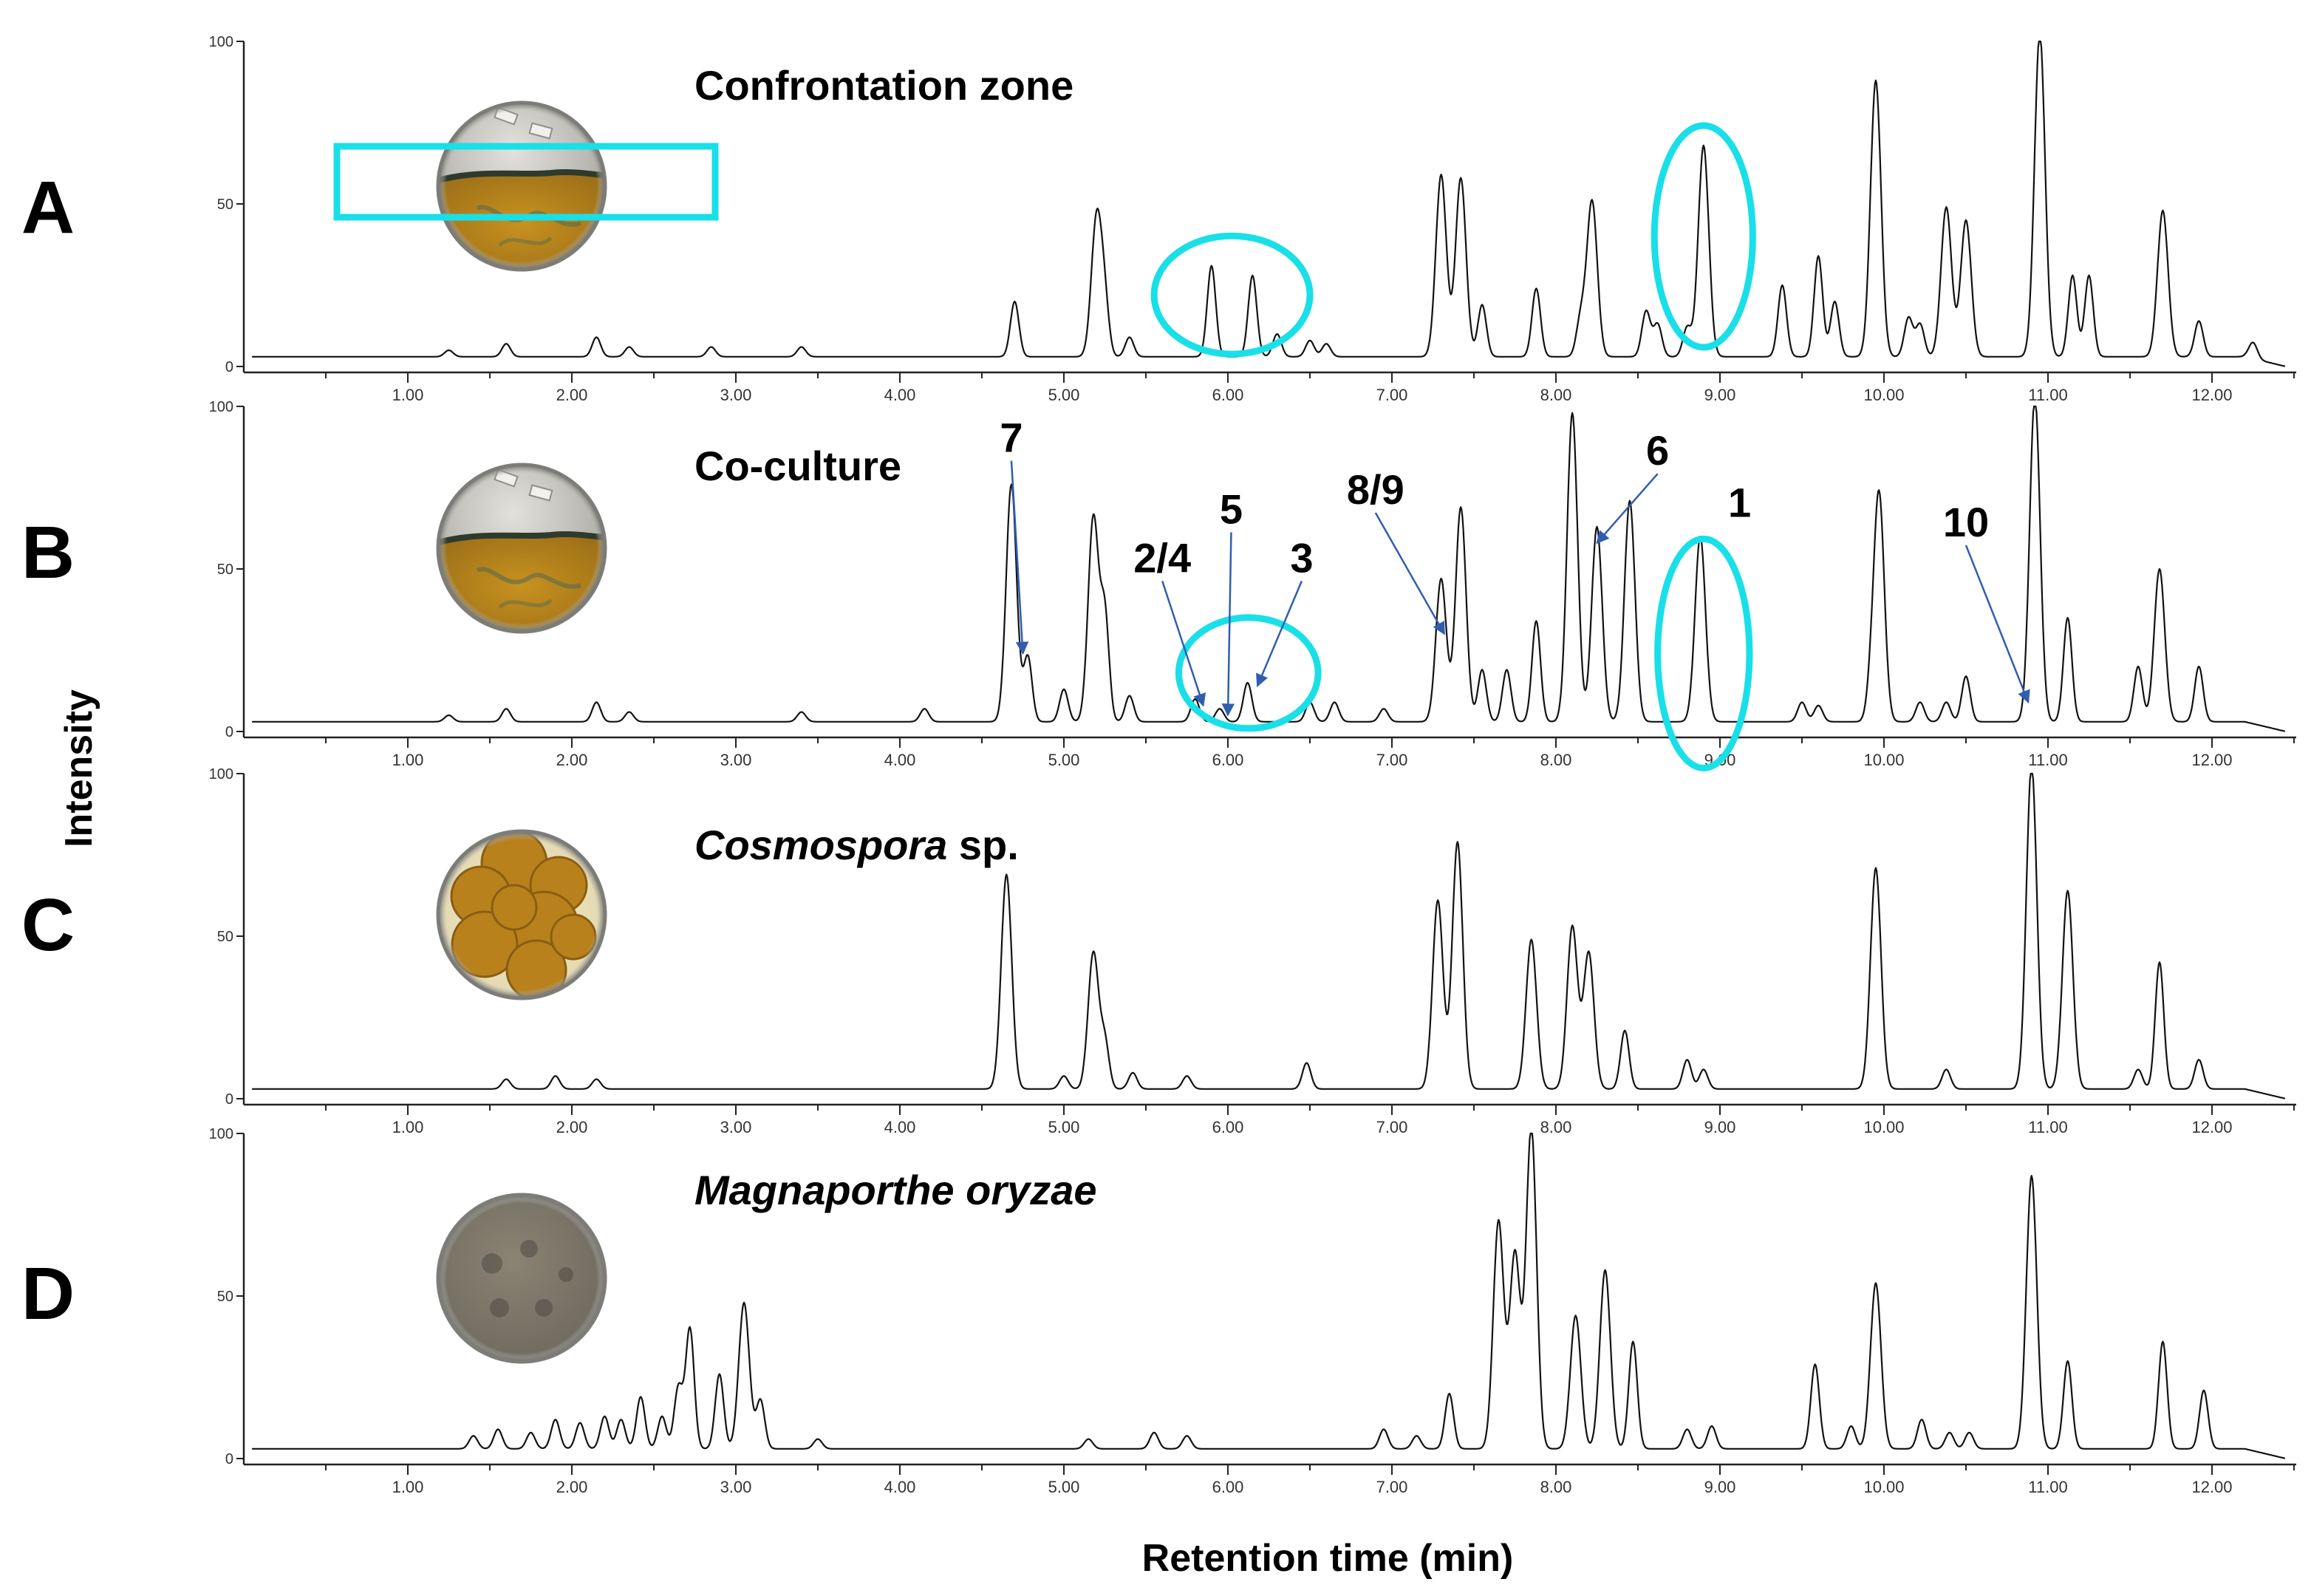  What do you see at coordinates (48, 925) in the screenshot?
I see `panel-letter-C: C` at bounding box center [48, 925].